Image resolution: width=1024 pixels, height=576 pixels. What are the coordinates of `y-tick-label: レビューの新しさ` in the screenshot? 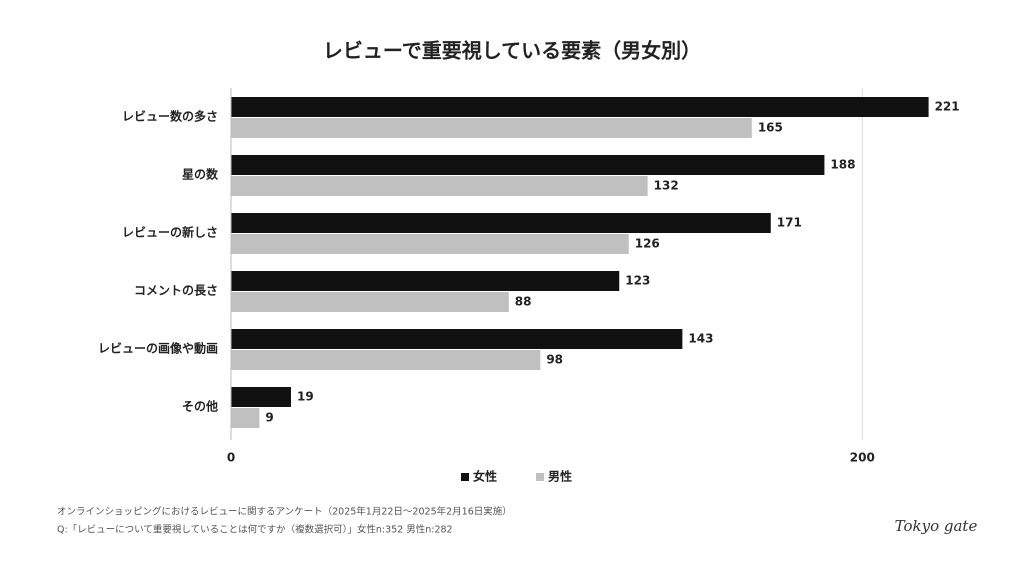 It's located at (170, 232).